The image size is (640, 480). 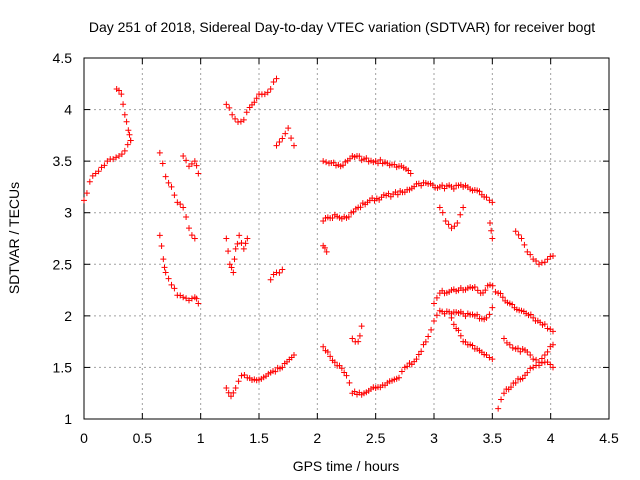 What do you see at coordinates (282, 269) in the screenshot?
I see `data-point-arc-c4` at bounding box center [282, 269].